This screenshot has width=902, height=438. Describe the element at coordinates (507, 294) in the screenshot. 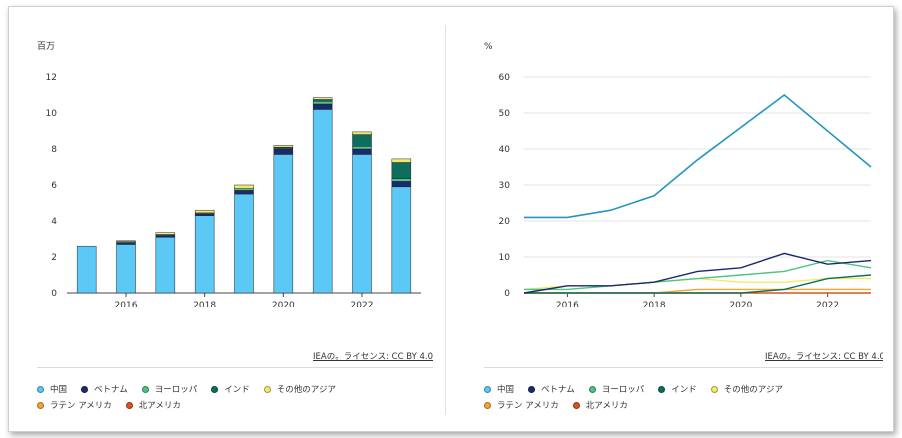

I see `line-y-tick-label: 0` at that location.